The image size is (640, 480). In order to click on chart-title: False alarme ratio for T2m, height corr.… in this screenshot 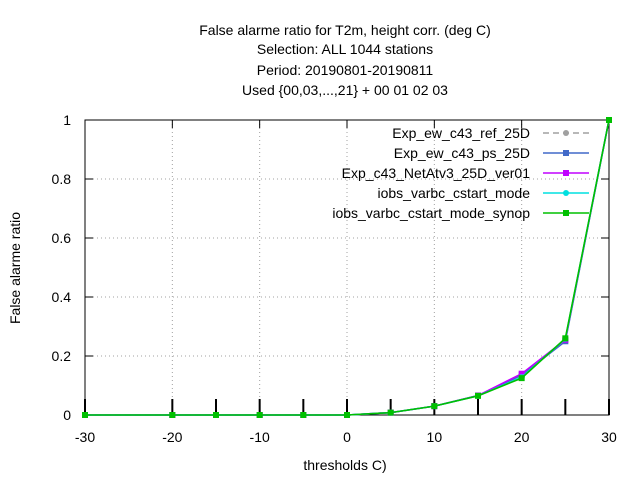, I will do `click(345, 60)`.